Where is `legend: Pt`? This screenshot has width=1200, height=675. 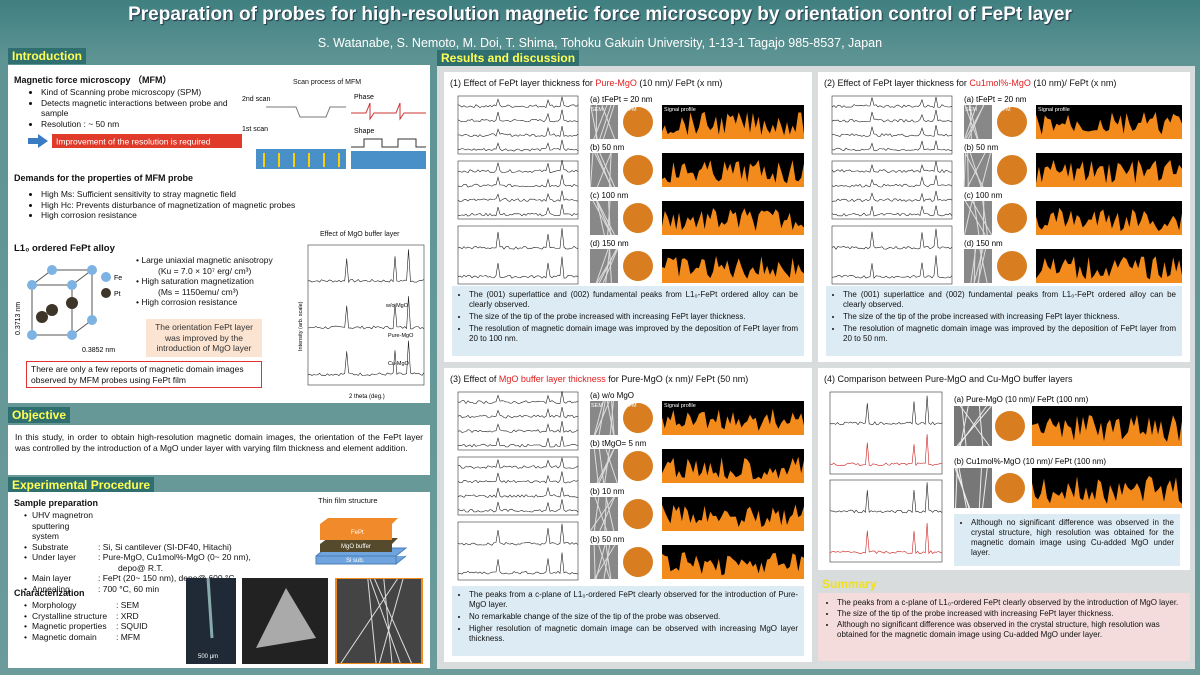
legend: Pt is located at coordinates (117, 294).